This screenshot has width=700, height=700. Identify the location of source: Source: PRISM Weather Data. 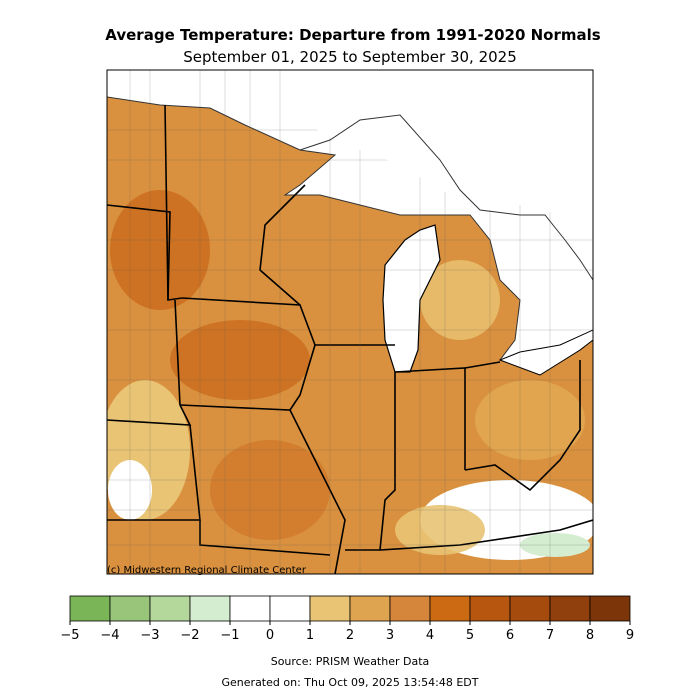
(350, 661).